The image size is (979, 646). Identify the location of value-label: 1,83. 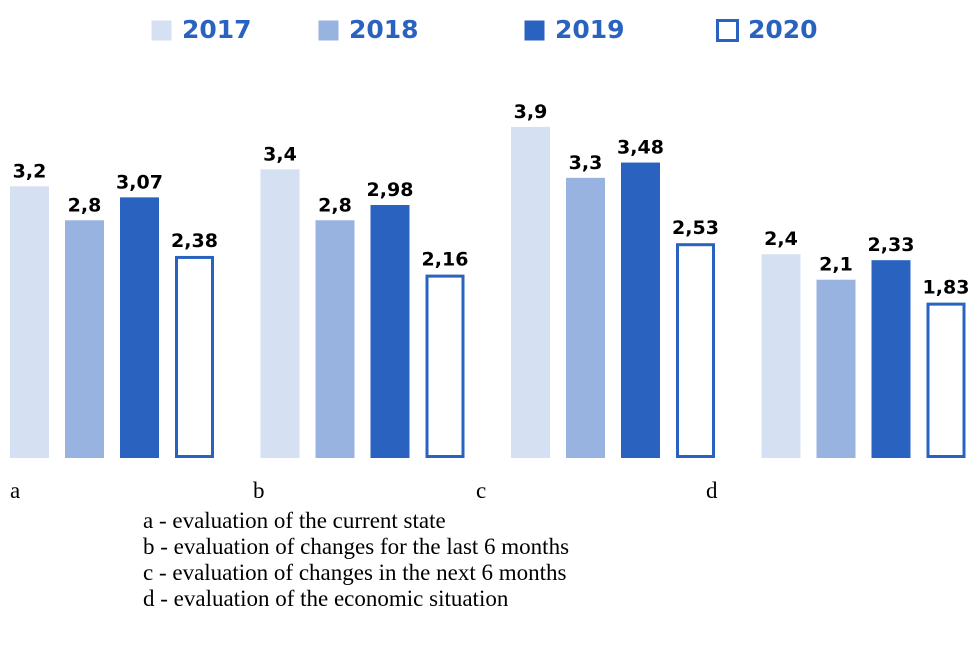
(946, 288).